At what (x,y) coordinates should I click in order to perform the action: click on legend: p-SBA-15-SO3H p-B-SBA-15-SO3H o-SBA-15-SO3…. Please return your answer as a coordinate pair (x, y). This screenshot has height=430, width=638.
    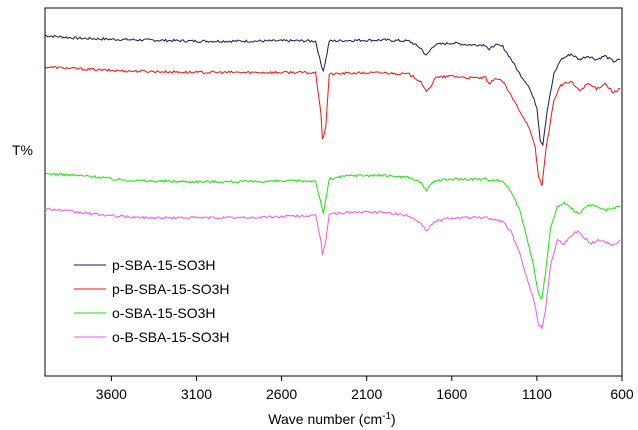
    Looking at the image, I should click on (151, 301).